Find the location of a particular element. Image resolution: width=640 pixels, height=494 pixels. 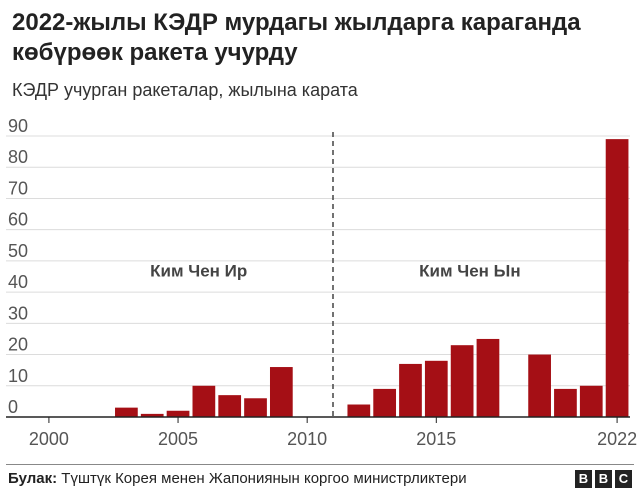

y-tick-label: 90 is located at coordinates (18, 126).